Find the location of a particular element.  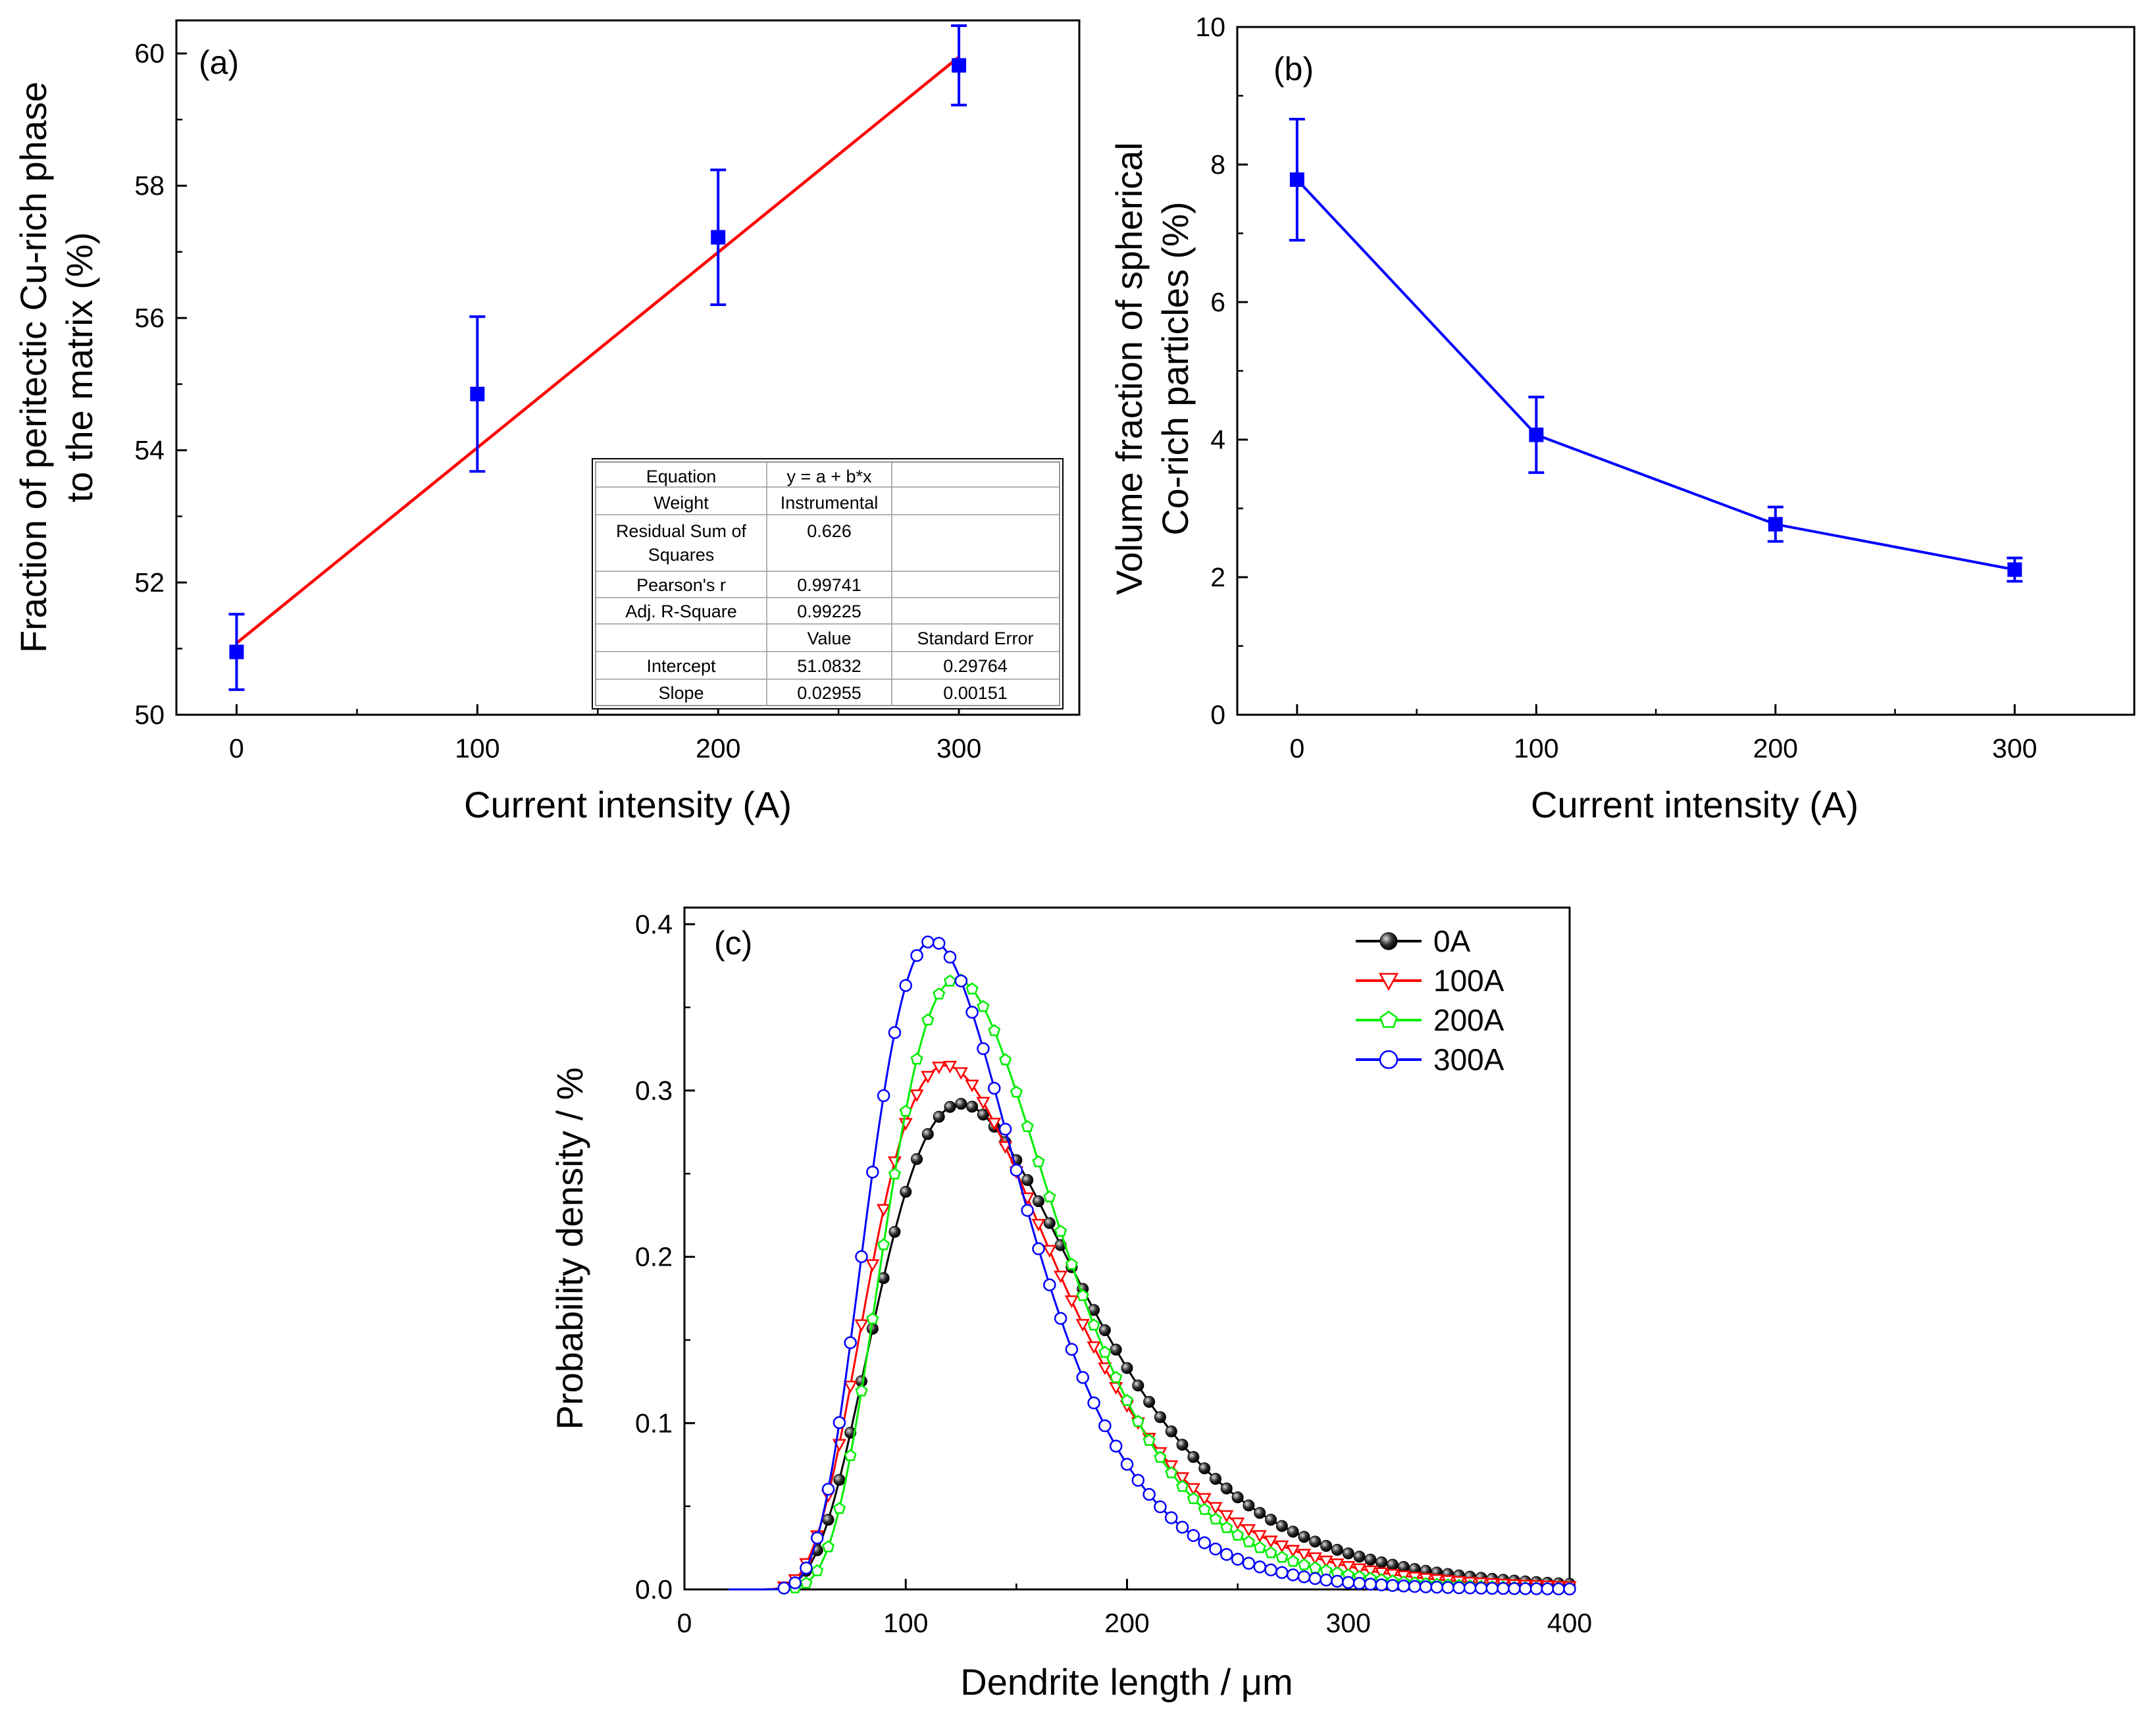

legend-label: 0A is located at coordinates (1452, 941).